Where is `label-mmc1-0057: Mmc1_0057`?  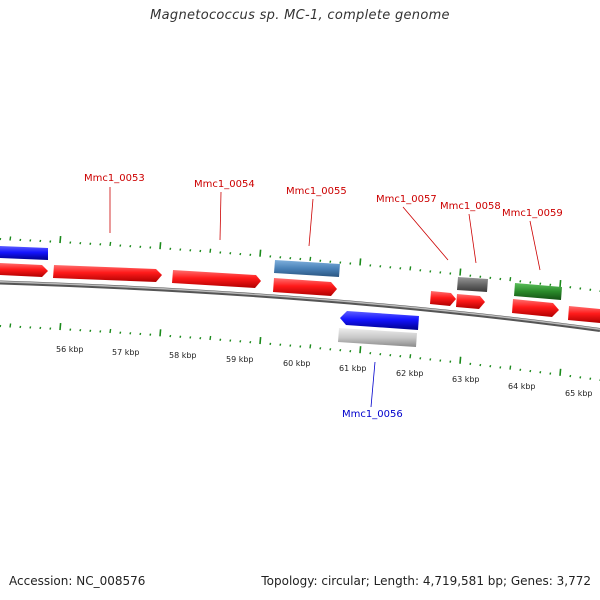
label-mmc1-0057: Mmc1_0057 is located at coordinates (406, 199).